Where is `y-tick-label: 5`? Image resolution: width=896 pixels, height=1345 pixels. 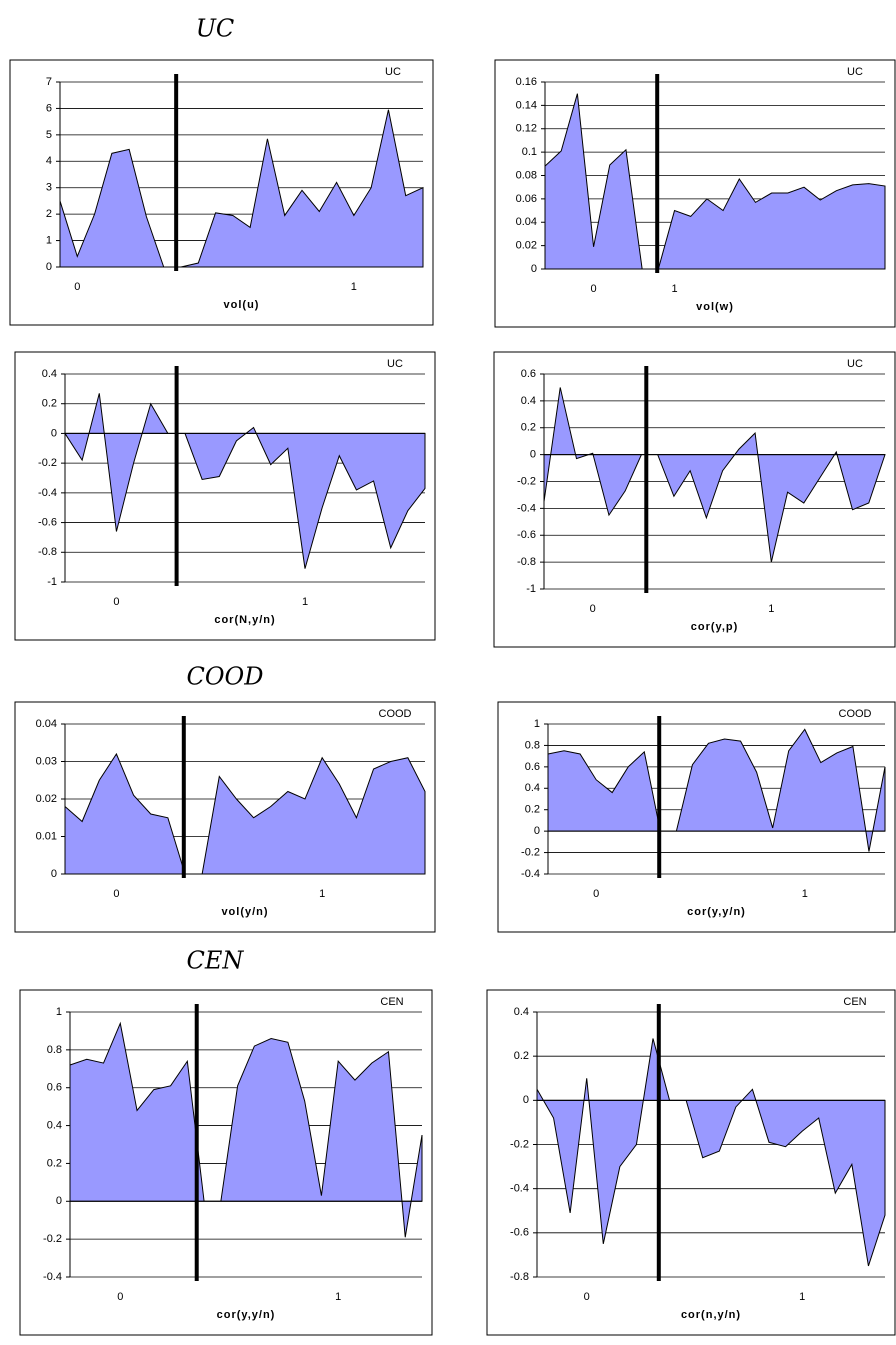 y-tick-label: 5 is located at coordinates (49, 135).